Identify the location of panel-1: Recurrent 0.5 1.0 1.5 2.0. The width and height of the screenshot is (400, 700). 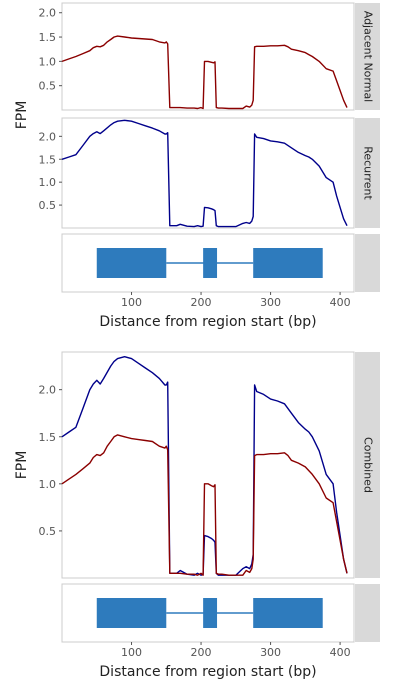
(209, 173).